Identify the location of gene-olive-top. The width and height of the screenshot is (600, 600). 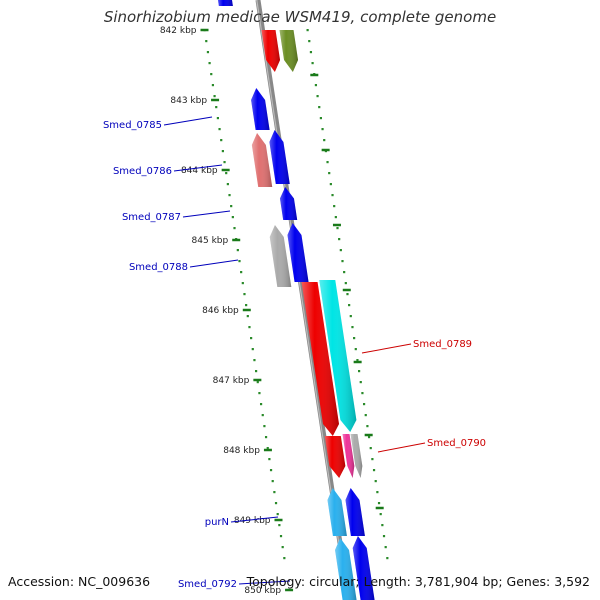
(289, 51).